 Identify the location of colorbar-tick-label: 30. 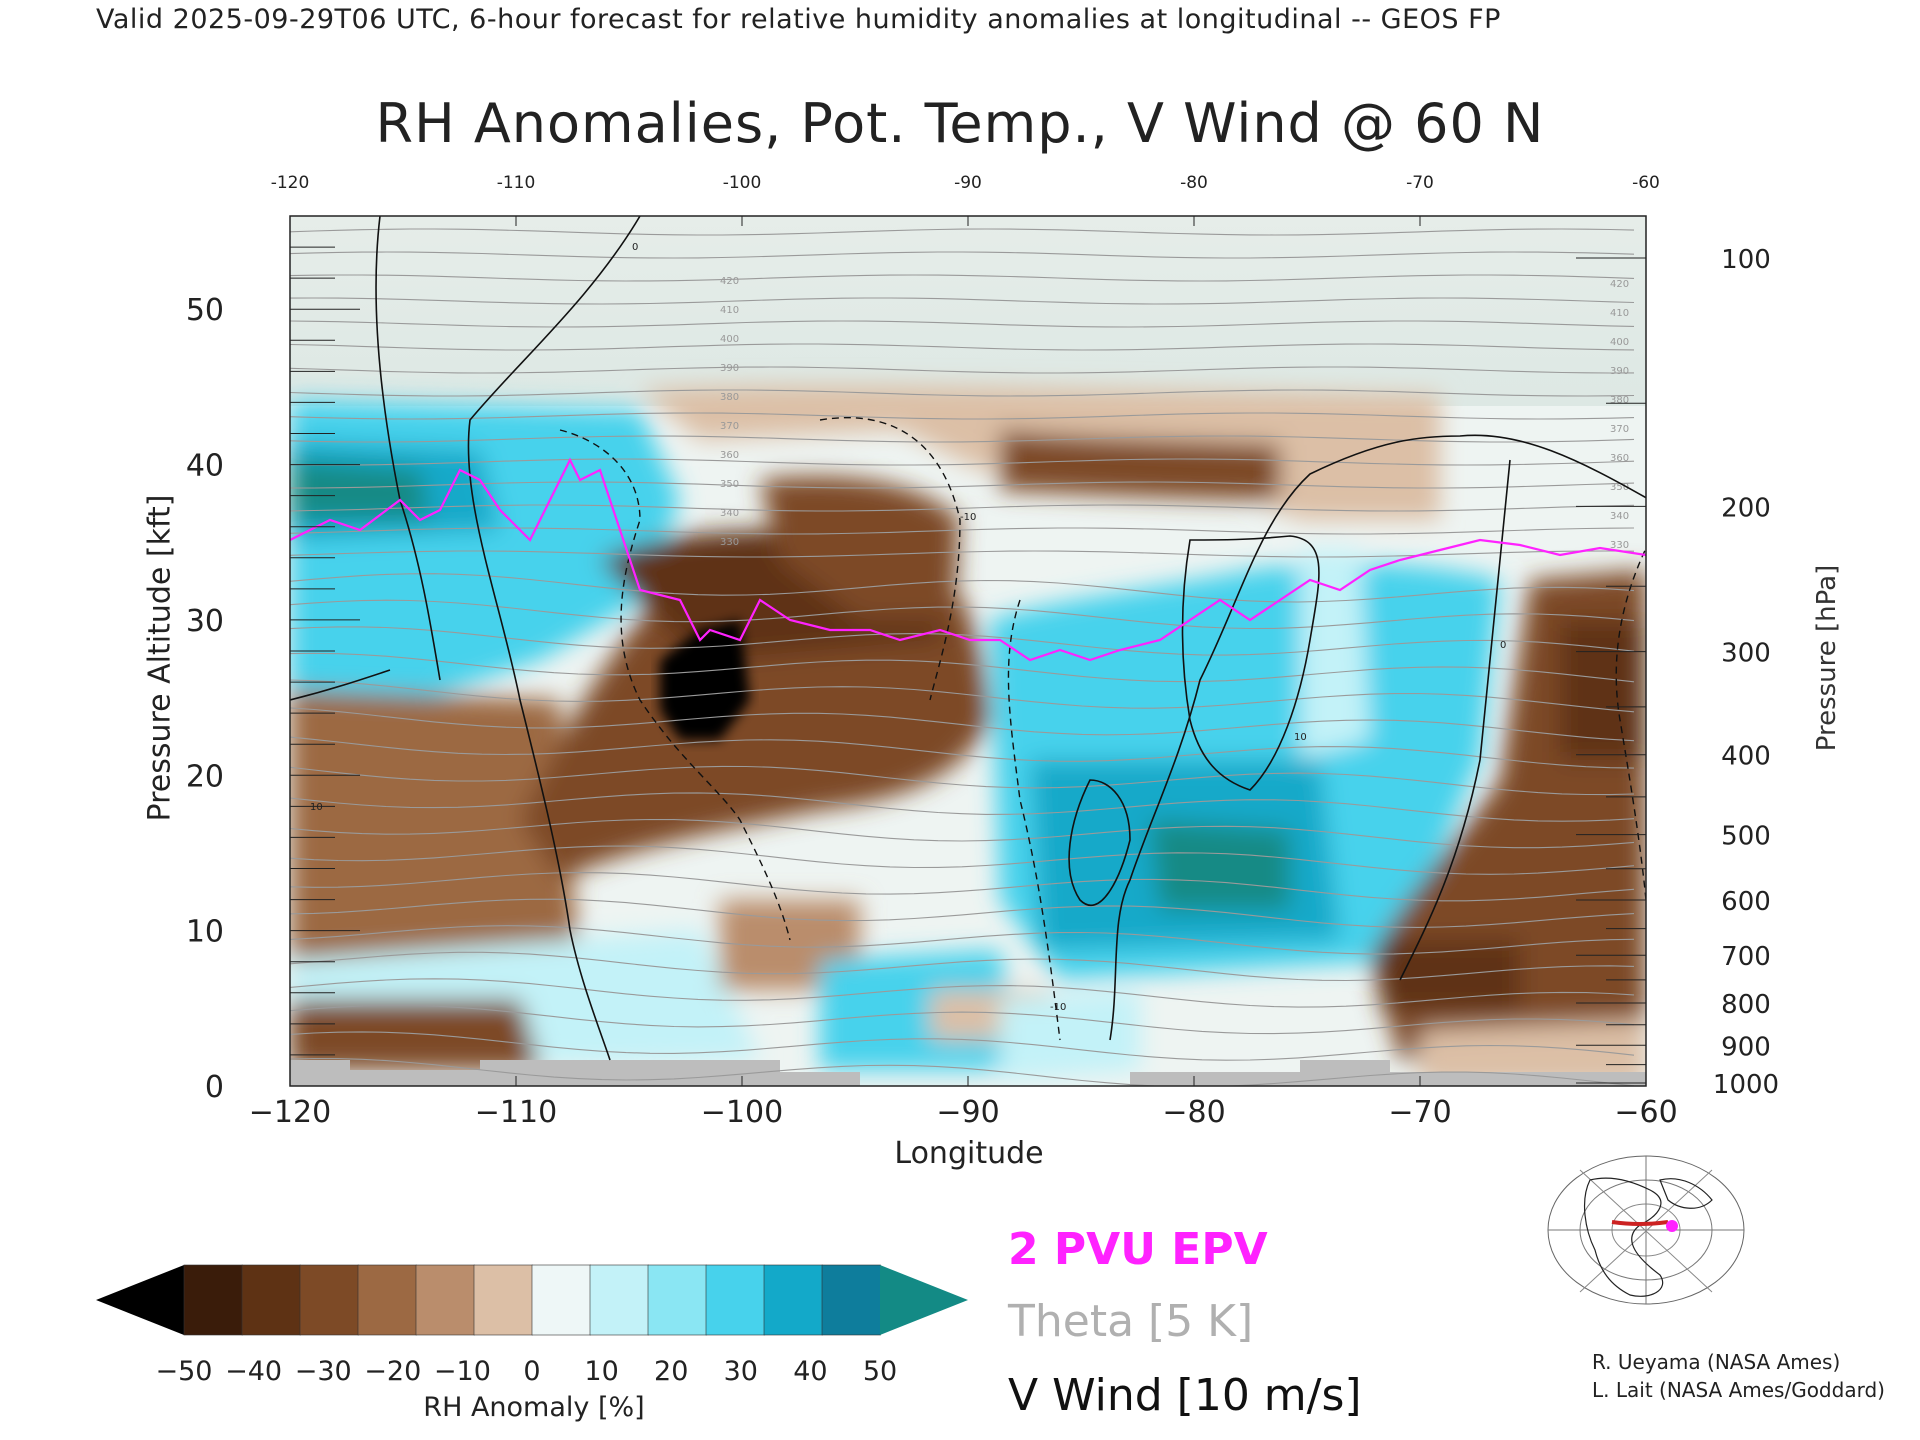
(741, 1371).